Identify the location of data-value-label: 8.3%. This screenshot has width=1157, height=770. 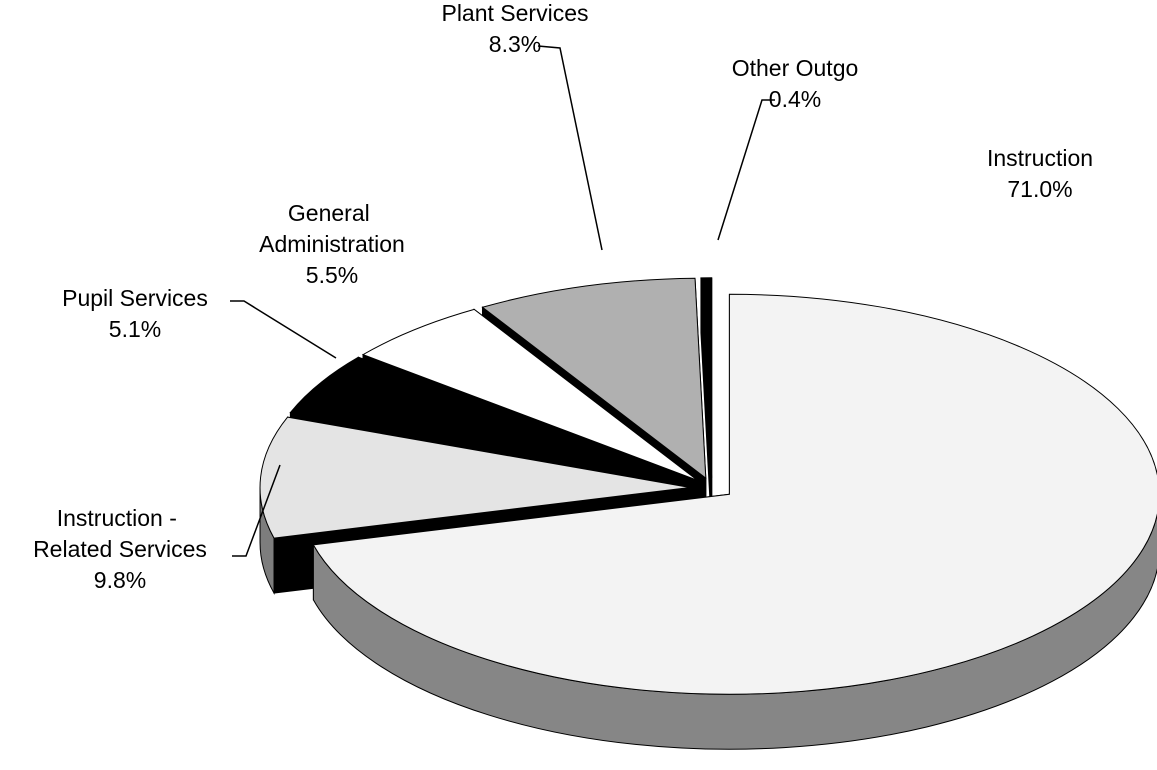
(515, 44).